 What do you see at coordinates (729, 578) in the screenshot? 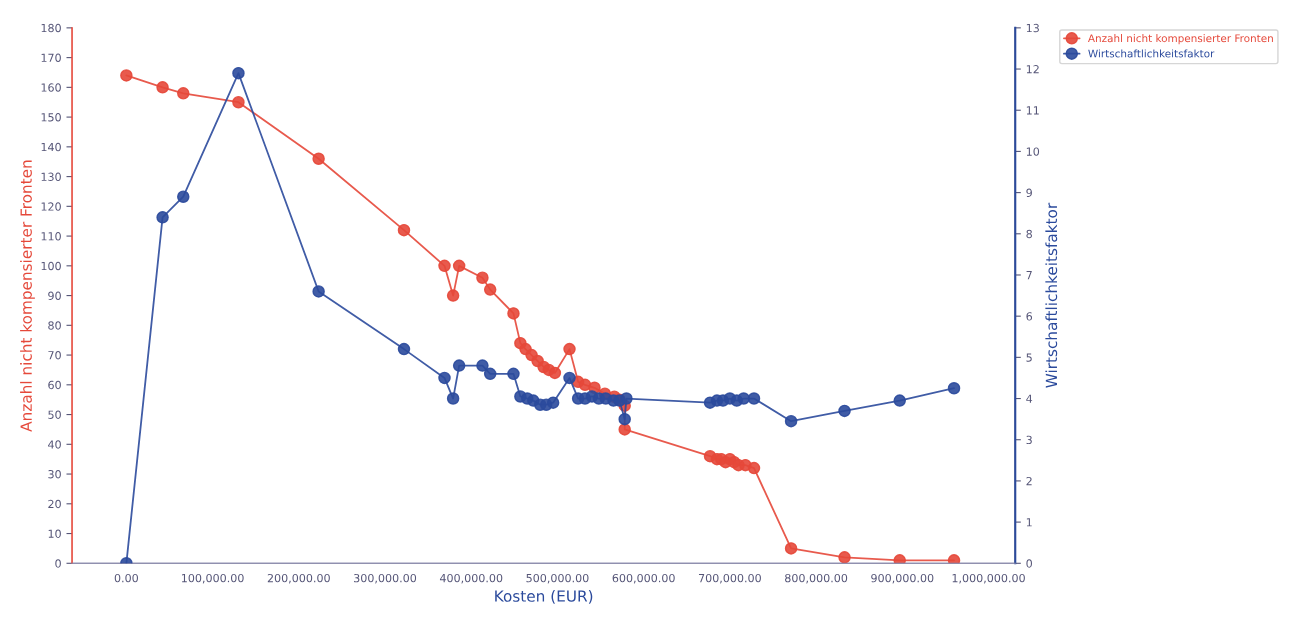
I see `x-tick-label: 700,000.00` at bounding box center [729, 578].